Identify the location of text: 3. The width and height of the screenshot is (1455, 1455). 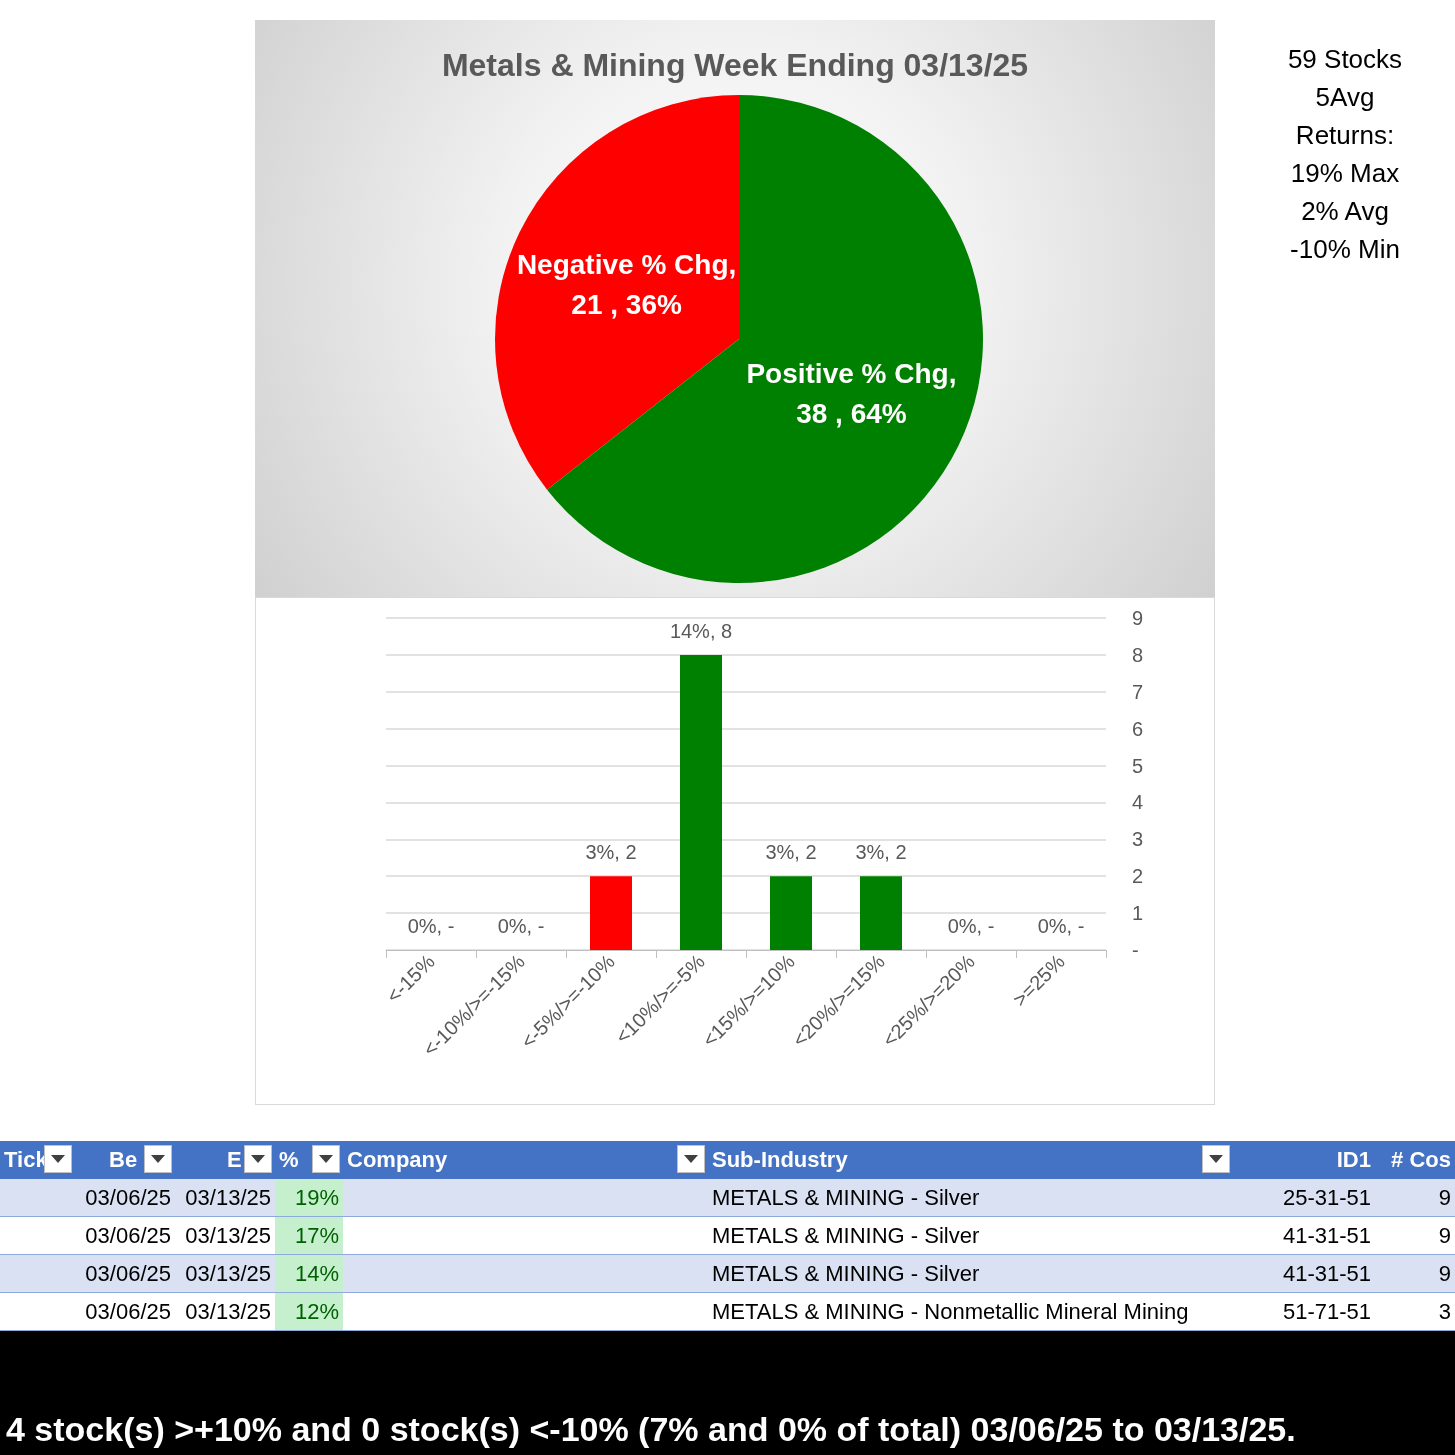
(1444, 1311).